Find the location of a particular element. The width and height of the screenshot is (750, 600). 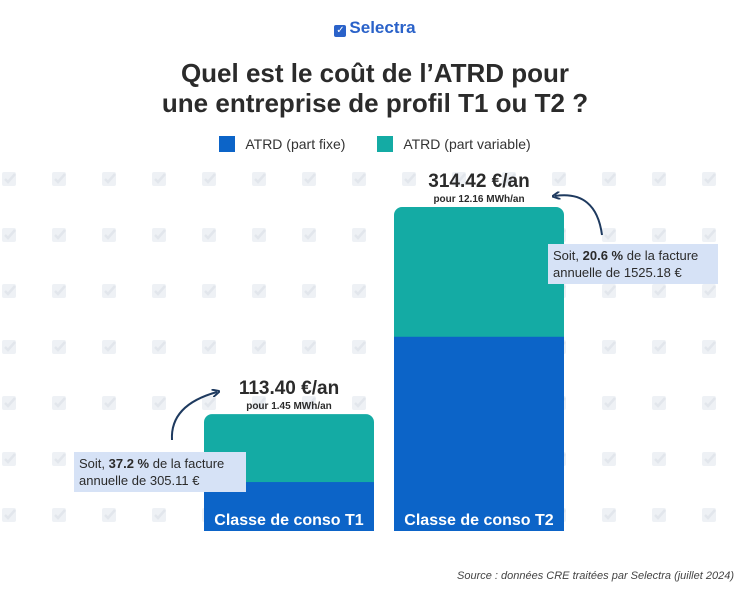

annotation-line1-2: Soit, 20.6 % de la facture is located at coordinates (625, 255).